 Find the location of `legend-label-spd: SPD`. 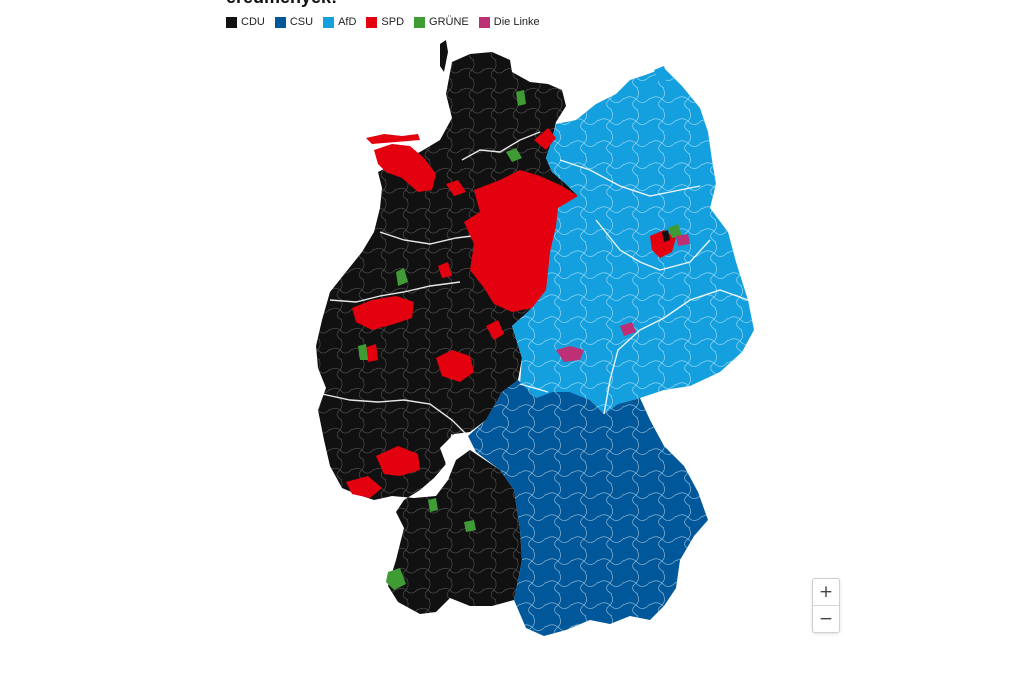

legend-label-spd: SPD is located at coordinates (393, 22).